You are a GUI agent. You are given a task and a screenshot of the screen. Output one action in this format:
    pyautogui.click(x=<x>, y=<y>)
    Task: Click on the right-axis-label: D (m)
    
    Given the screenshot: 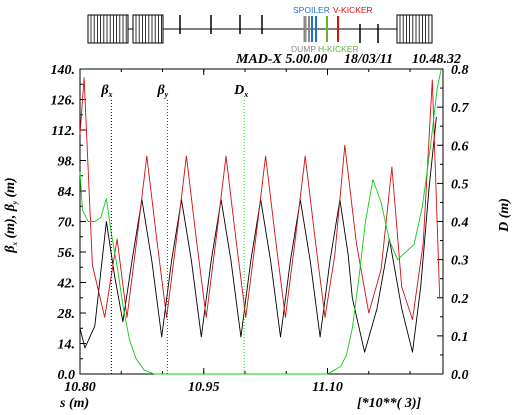 What is the action you would take?
    pyautogui.click(x=504, y=215)
    